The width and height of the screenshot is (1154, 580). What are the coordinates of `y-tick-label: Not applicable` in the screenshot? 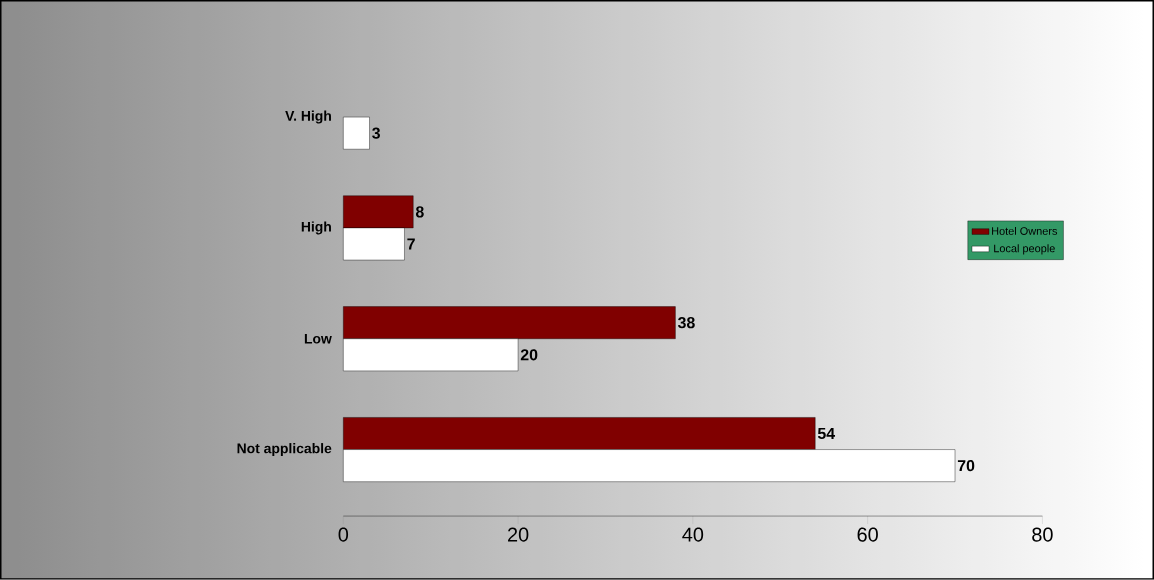 It's located at (284, 450).